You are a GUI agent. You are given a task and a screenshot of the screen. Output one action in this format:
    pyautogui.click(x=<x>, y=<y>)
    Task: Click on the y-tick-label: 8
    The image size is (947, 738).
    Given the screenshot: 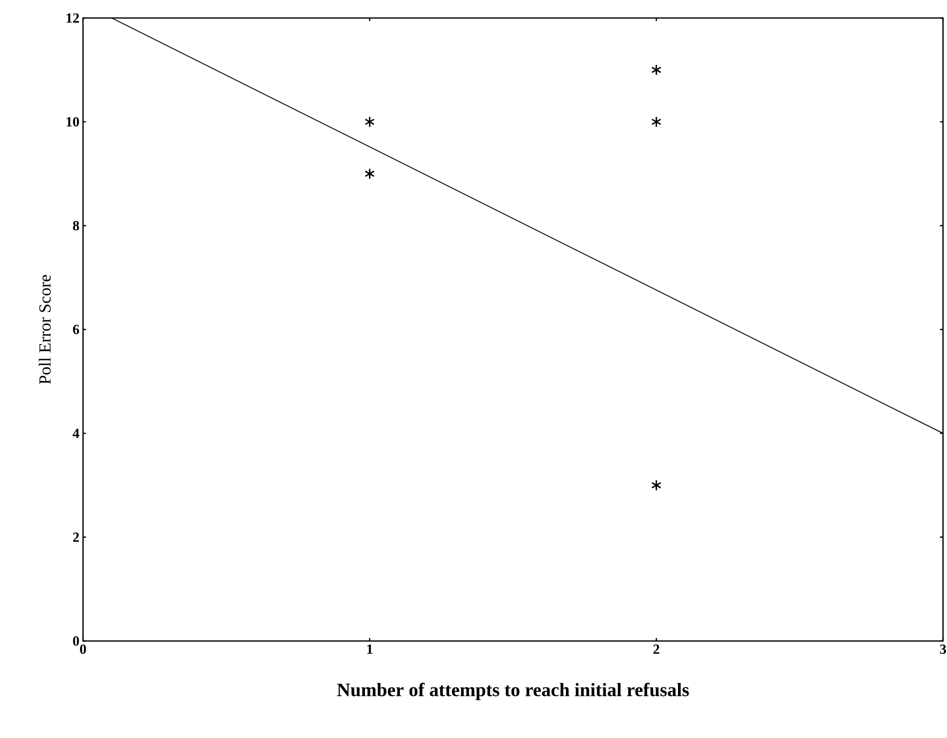 What is the action you would take?
    pyautogui.click(x=76, y=225)
    